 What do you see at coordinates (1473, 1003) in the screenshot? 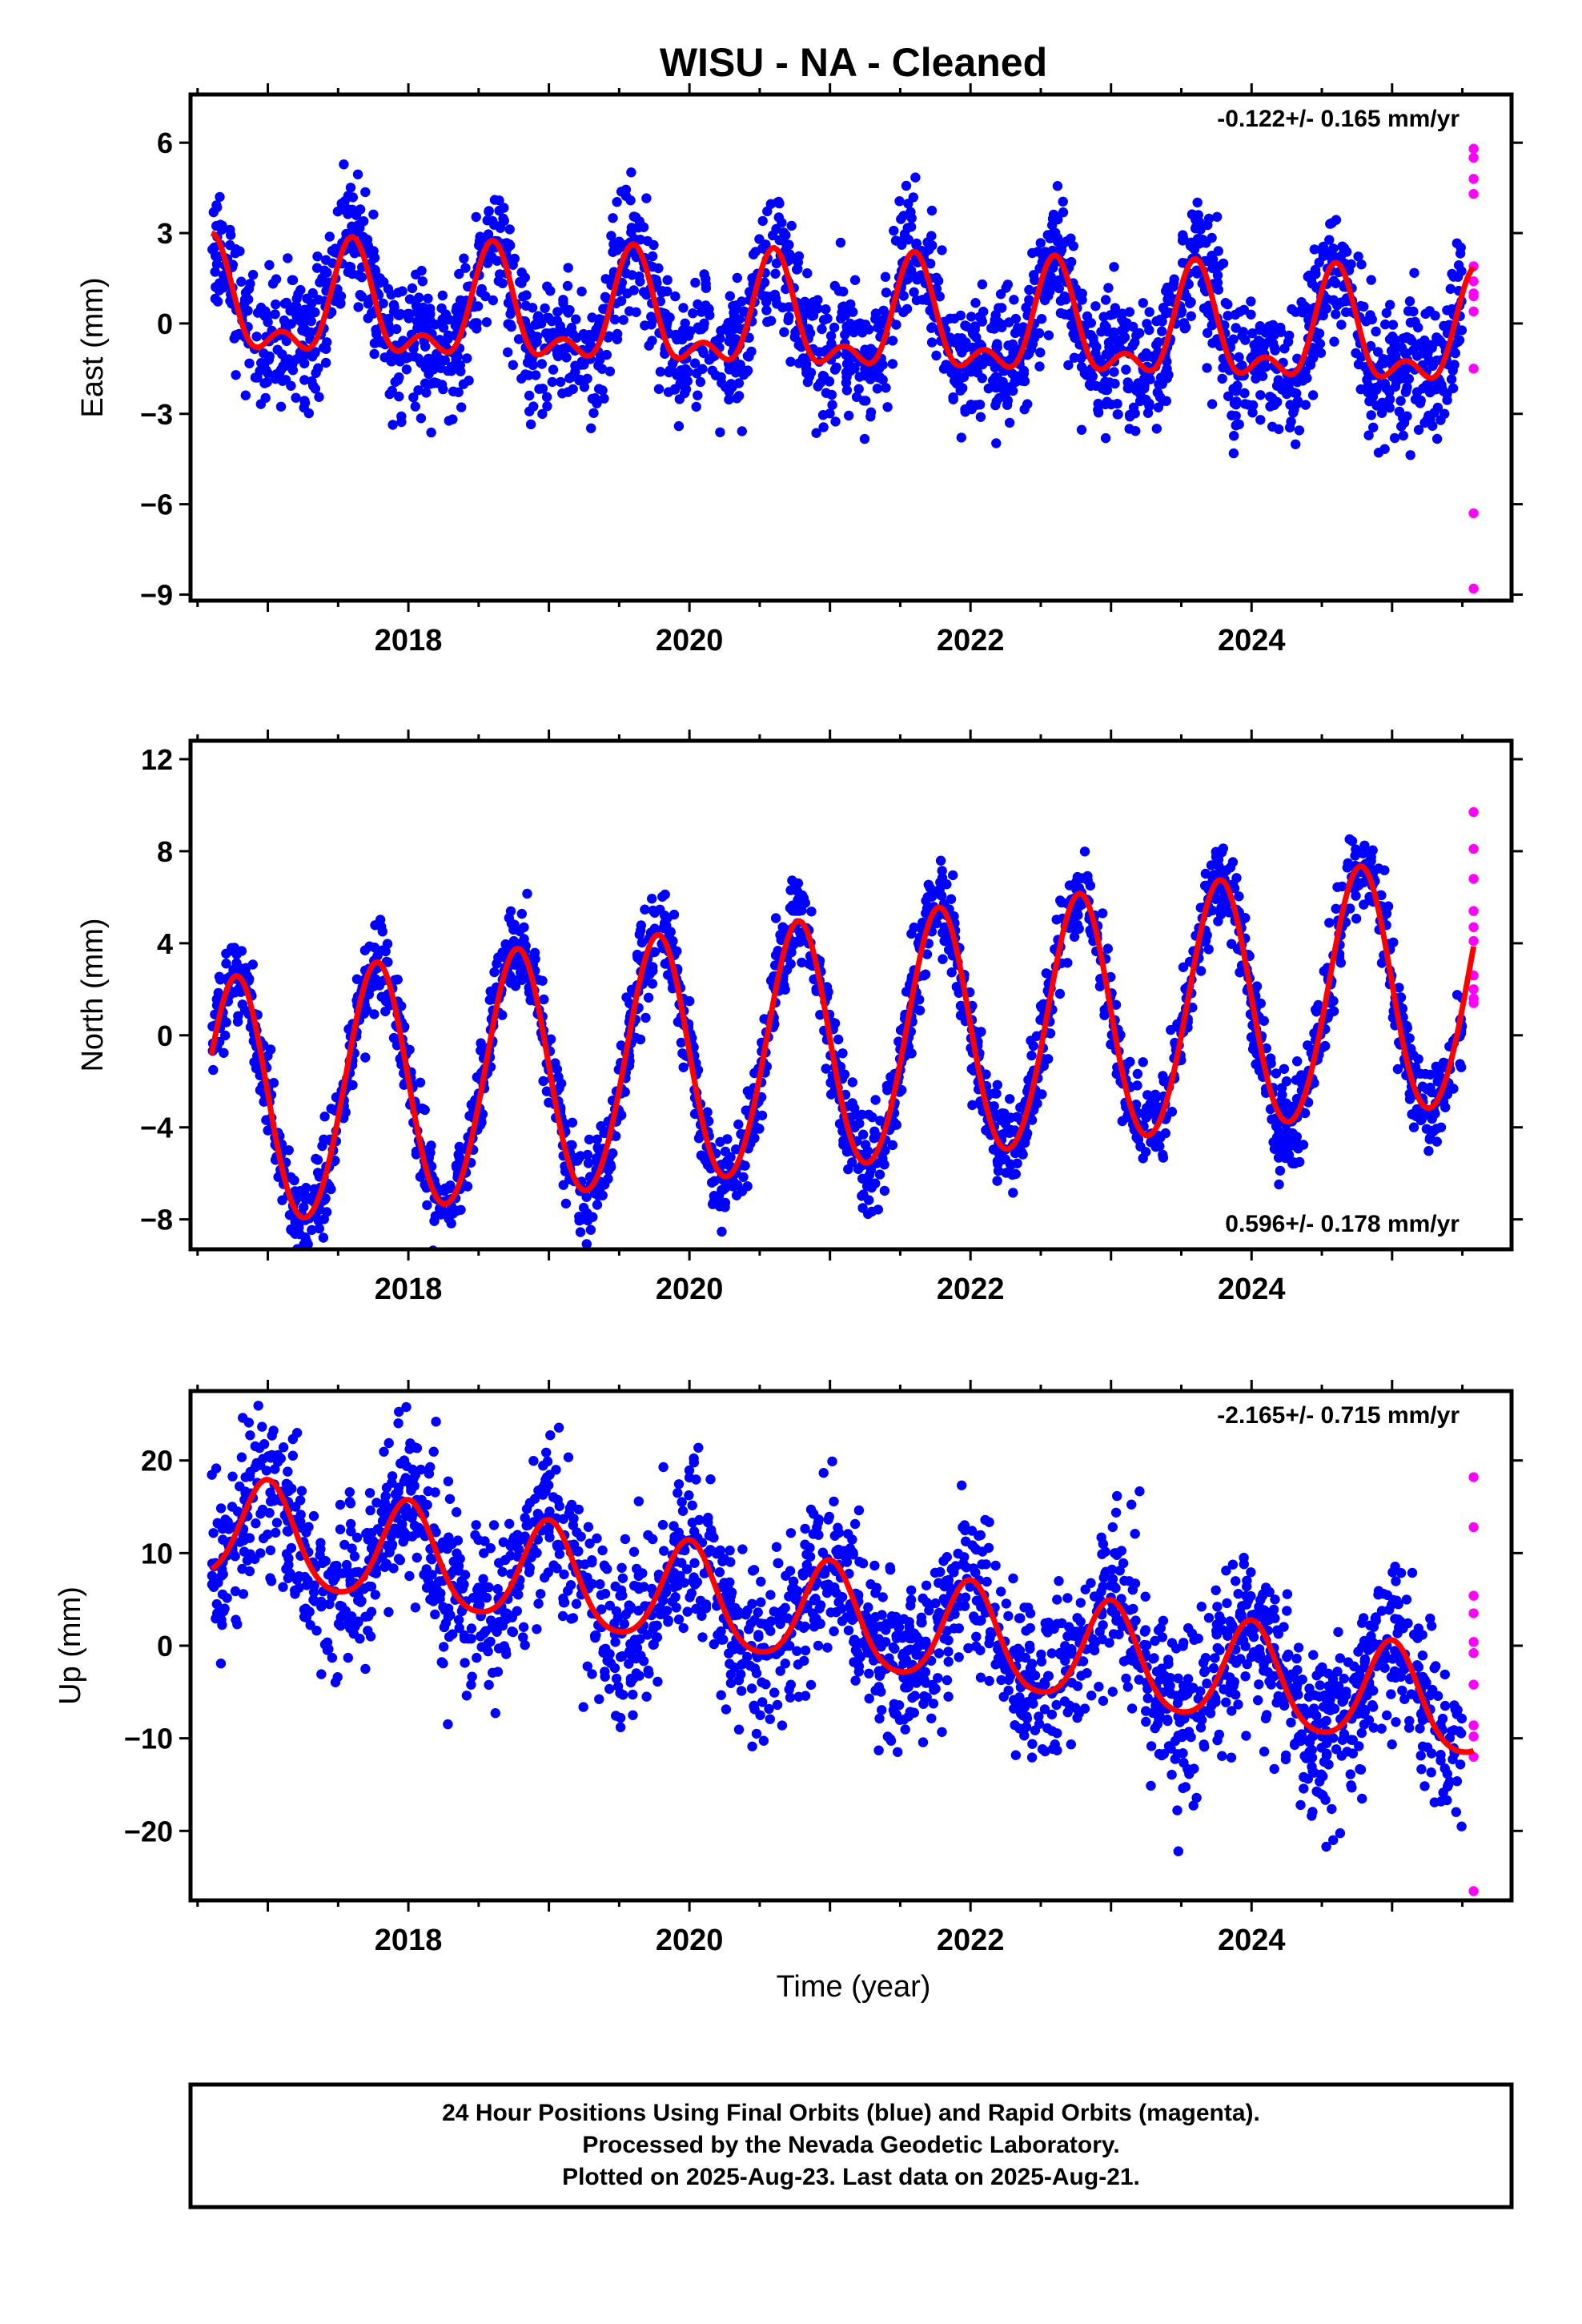
I see `north-rapid-orbit-point` at bounding box center [1473, 1003].